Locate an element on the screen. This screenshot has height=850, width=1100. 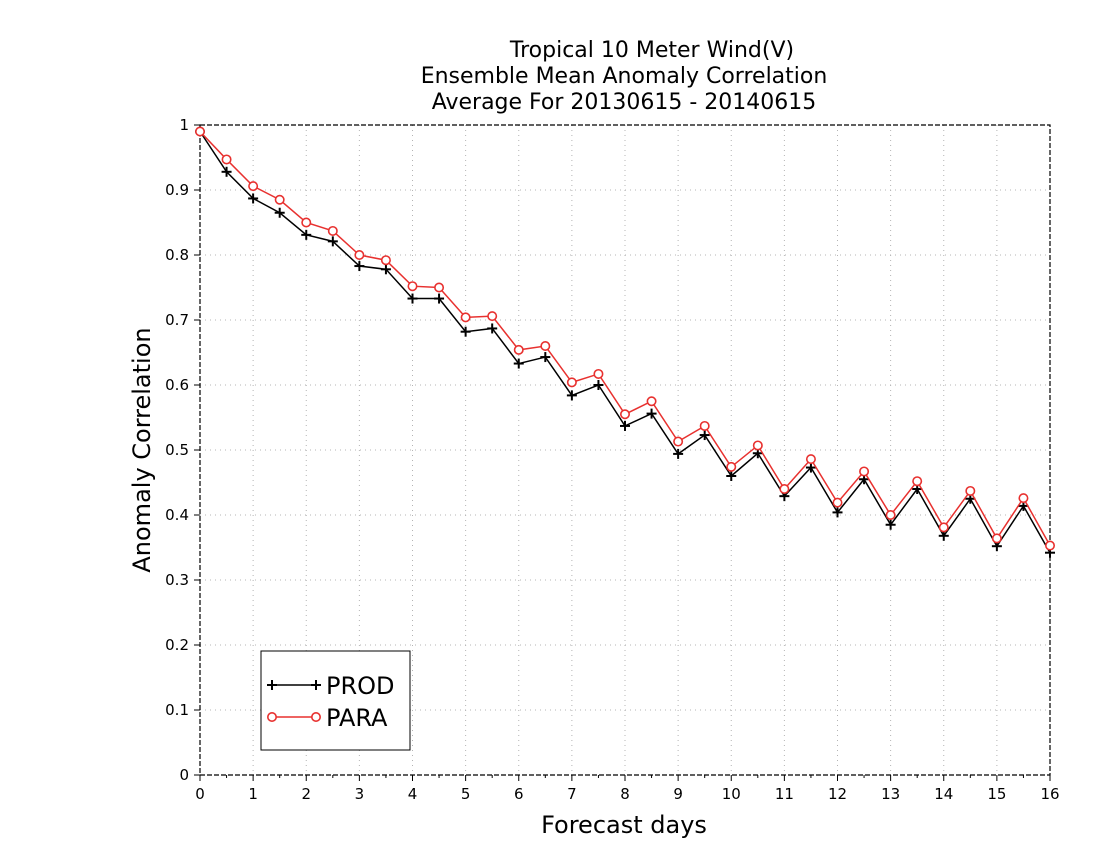
x-tick-label: 2 is located at coordinates (306, 794).